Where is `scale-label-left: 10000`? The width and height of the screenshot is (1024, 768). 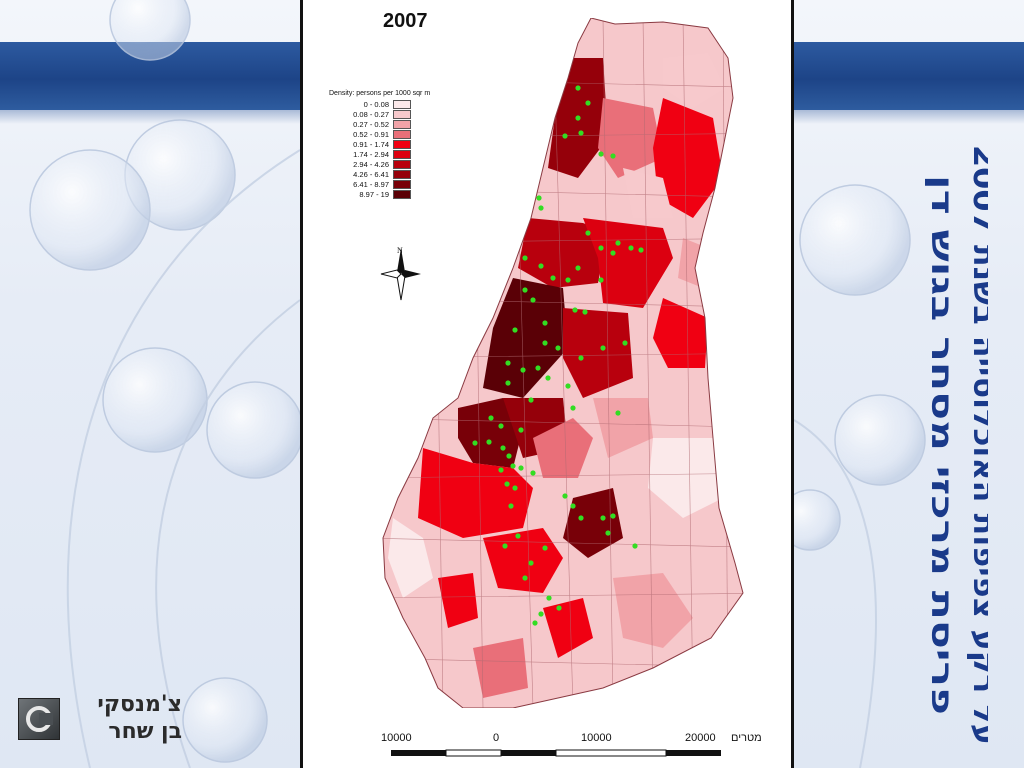
scale-label-left: 10000 is located at coordinates (396, 738).